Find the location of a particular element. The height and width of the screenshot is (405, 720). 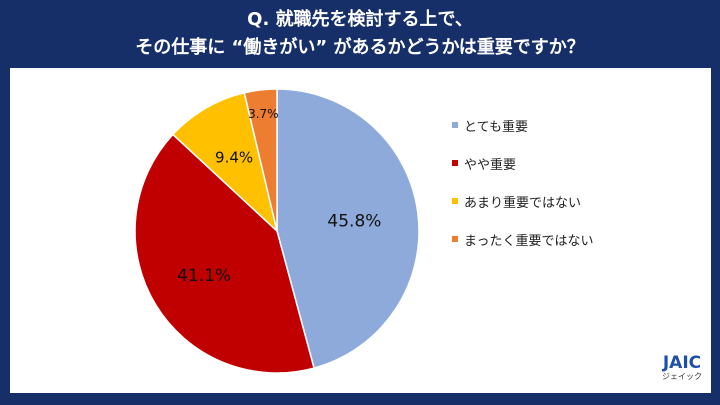

legend-item-not-important-at-all: まったく重要ではない is located at coordinates (522, 239).